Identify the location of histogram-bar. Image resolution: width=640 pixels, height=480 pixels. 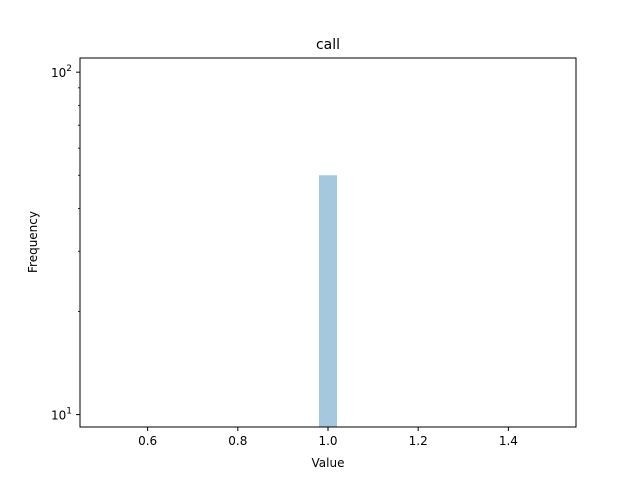
(328, 301).